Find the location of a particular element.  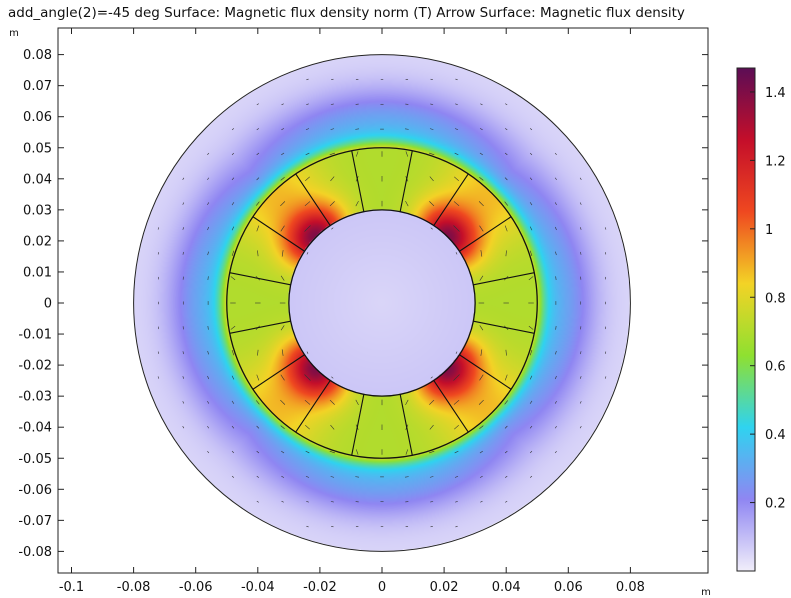

y-tick-label: -0.01 is located at coordinates (35, 335).